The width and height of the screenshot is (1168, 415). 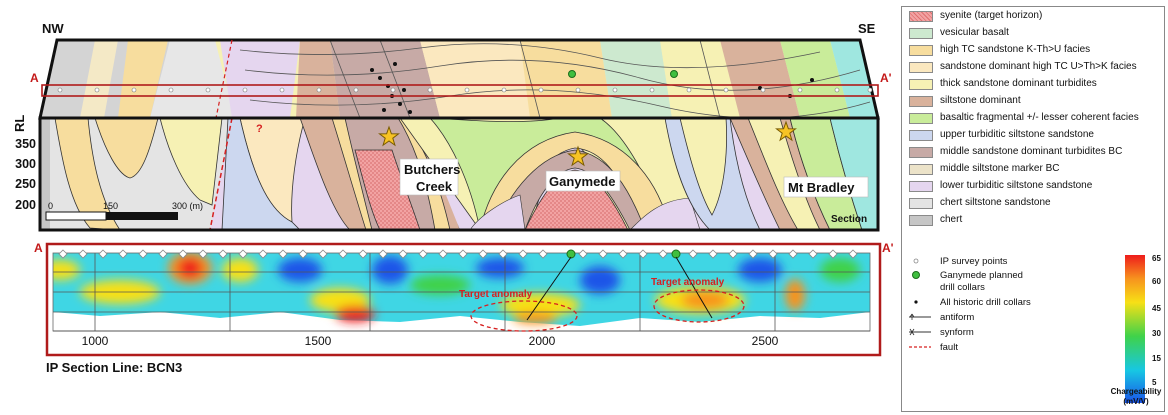 What do you see at coordinates (582, 181) in the screenshot?
I see `place-label-ganymede: Ganymede` at bounding box center [582, 181].